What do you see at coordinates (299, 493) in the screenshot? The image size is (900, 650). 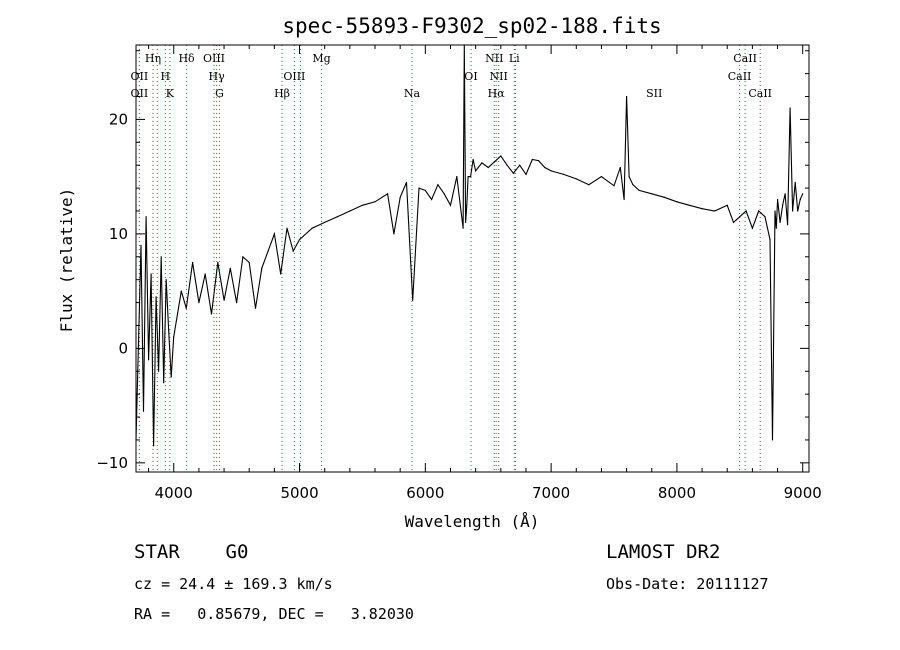 I see `x-tick-label: 5000` at bounding box center [299, 493].